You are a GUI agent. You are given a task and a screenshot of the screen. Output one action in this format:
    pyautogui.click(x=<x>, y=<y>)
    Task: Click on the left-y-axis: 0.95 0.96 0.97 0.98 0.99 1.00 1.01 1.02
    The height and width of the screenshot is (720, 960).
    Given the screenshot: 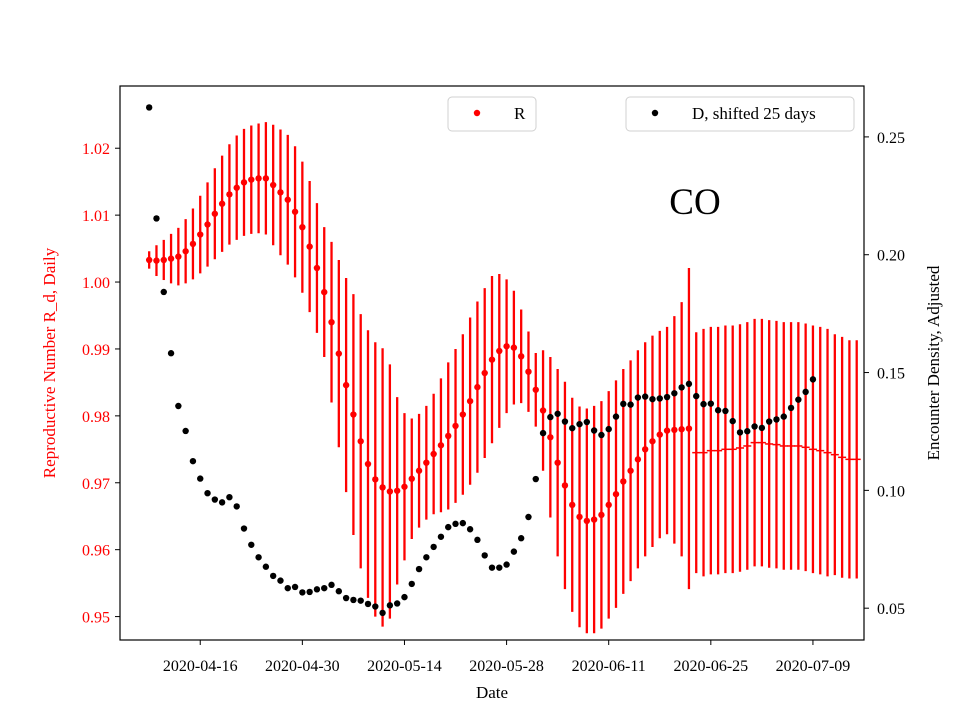 What is the action you would take?
    pyautogui.click(x=101, y=384)
    